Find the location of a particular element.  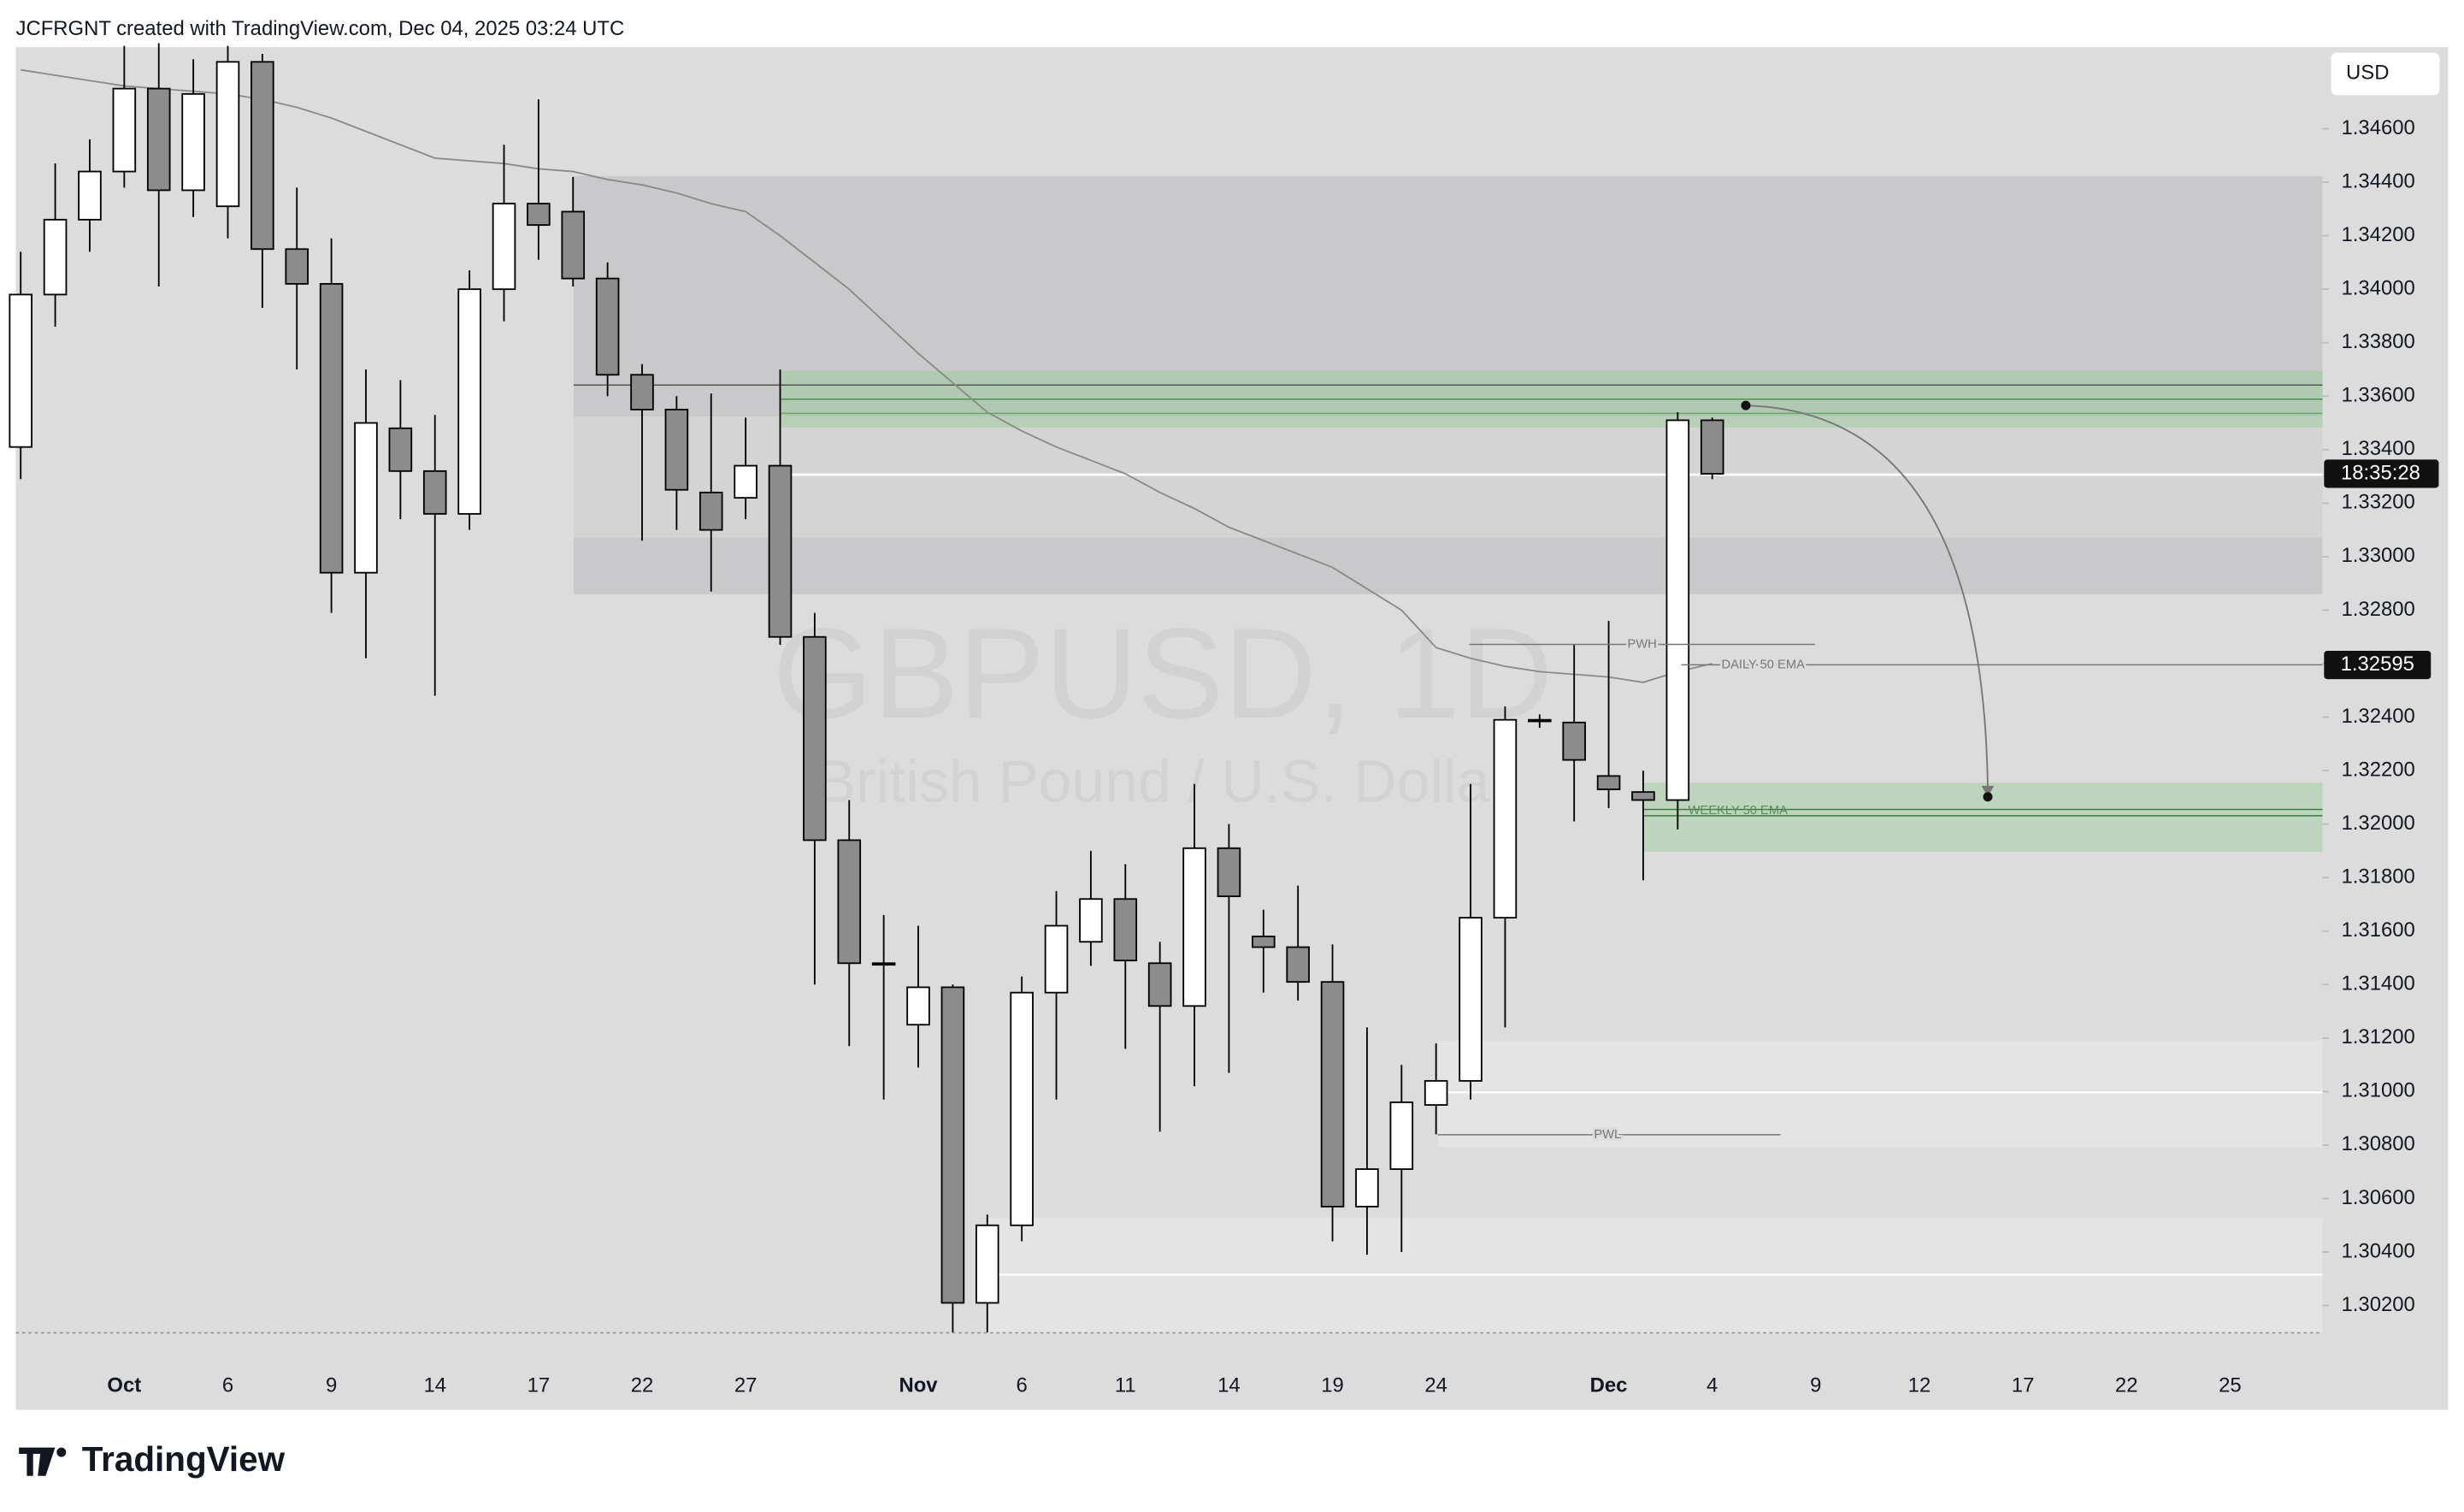

y-tick-label: 1.30600 is located at coordinates (2378, 1197).